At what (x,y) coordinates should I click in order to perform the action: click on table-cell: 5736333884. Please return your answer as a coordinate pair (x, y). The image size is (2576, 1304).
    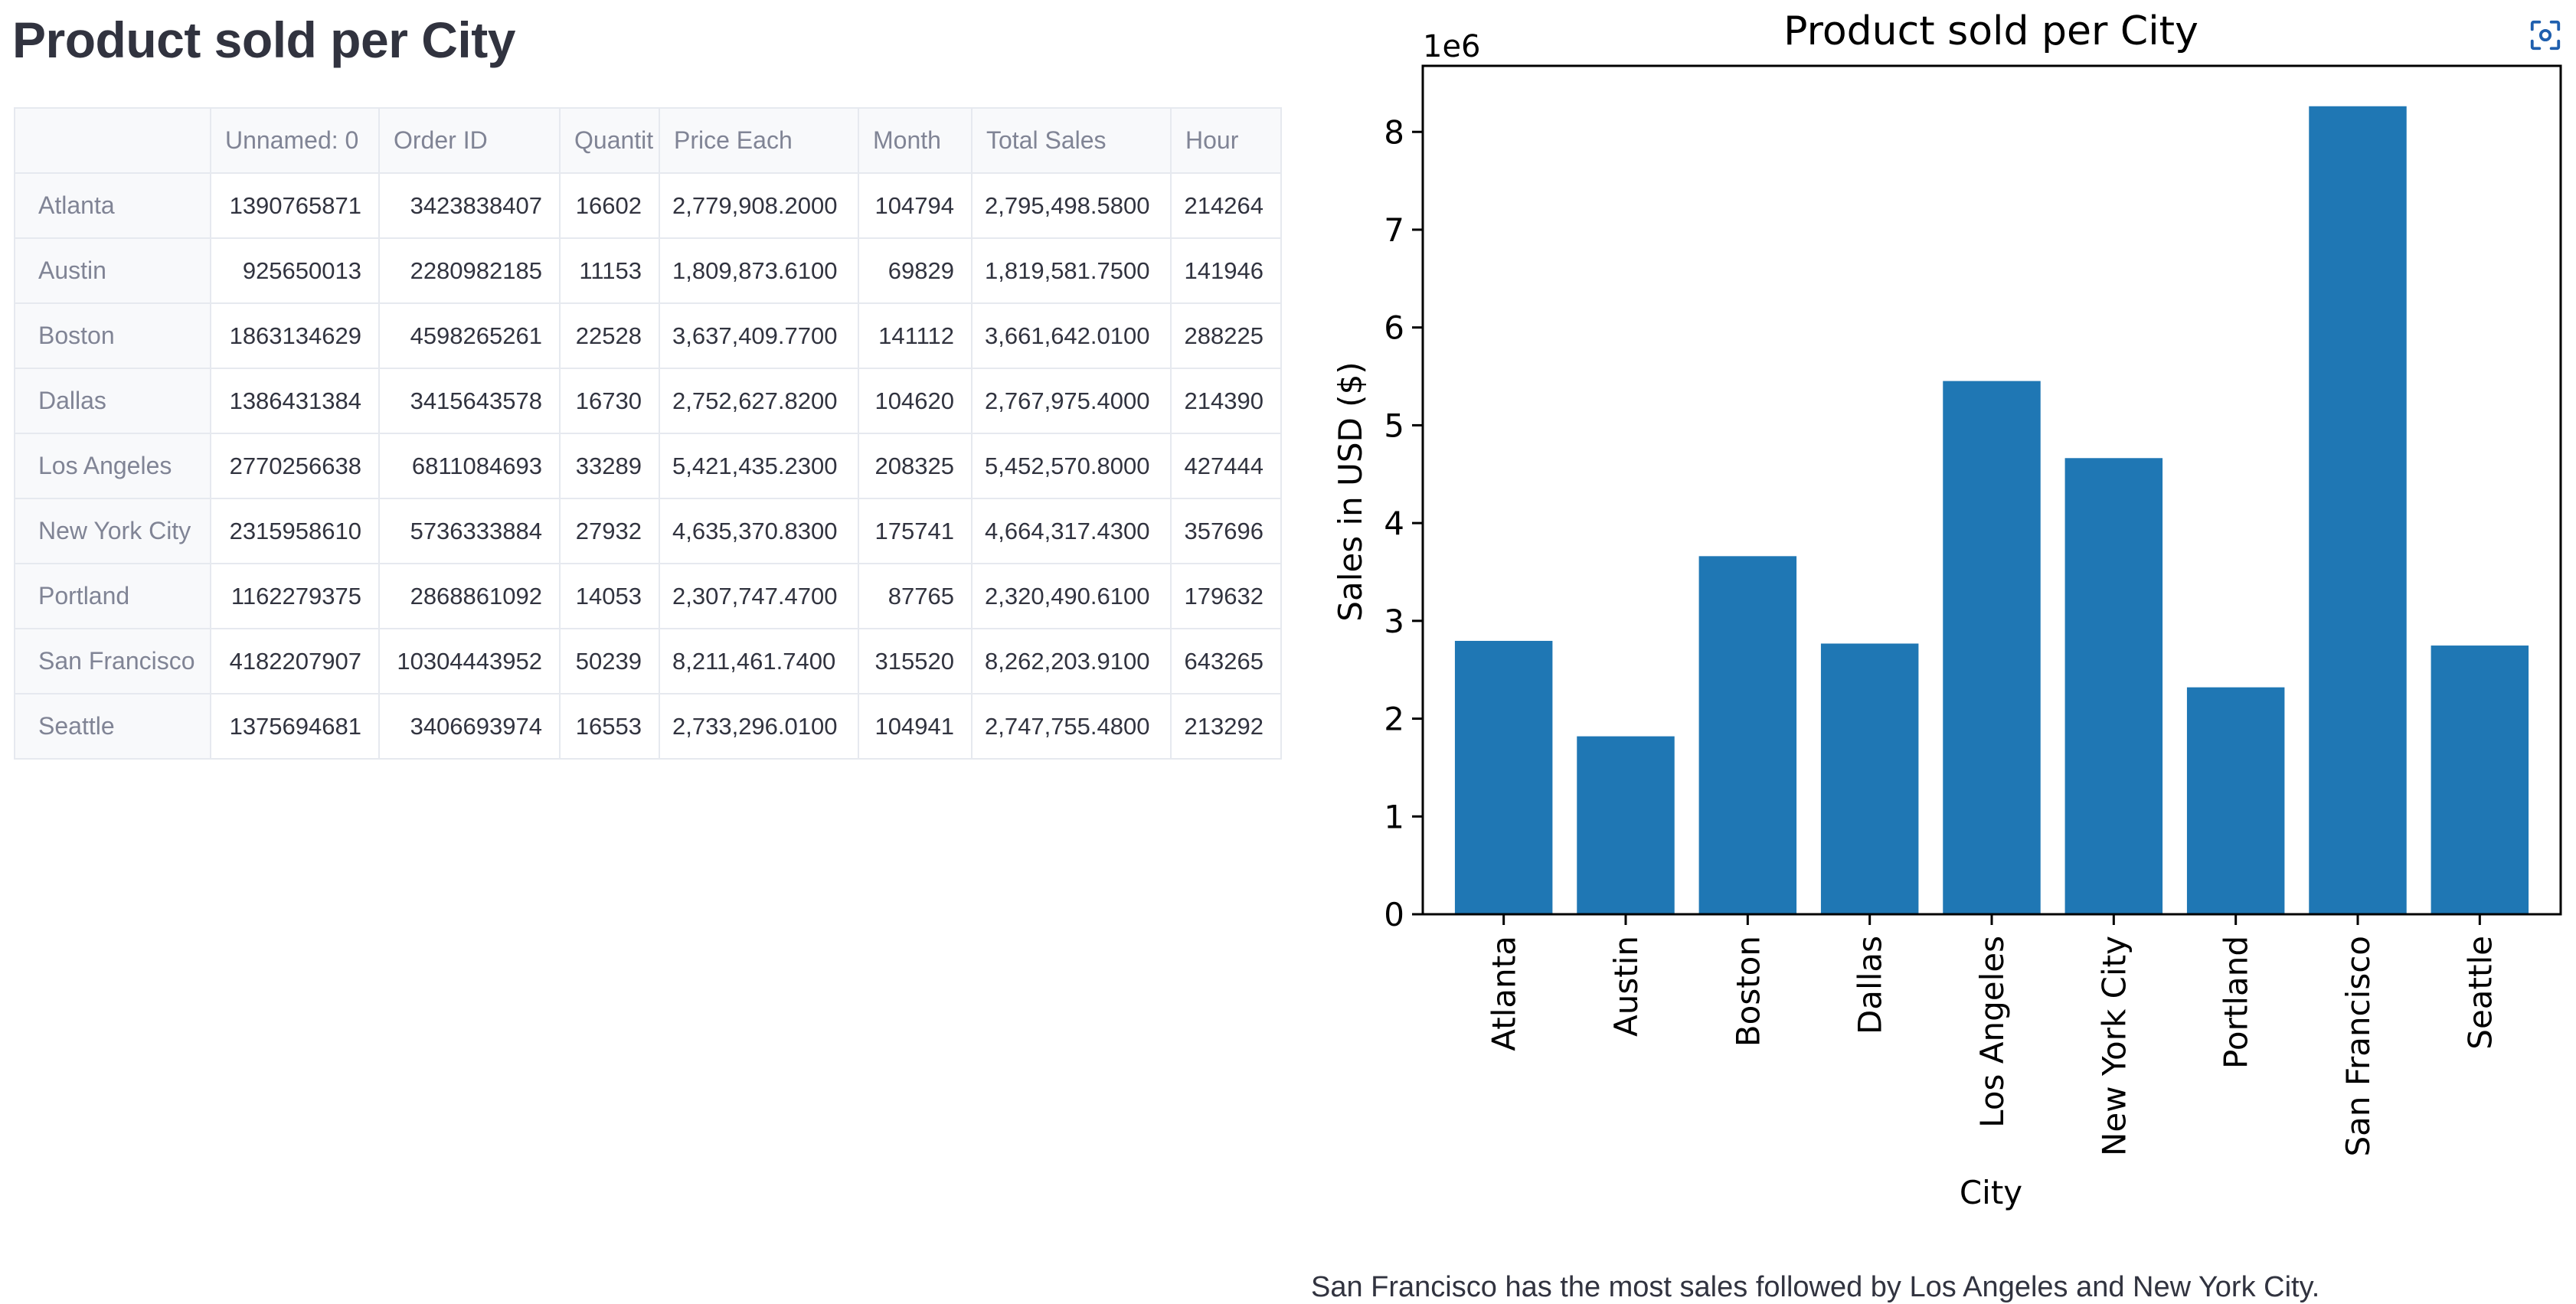
    Looking at the image, I should click on (469, 531).